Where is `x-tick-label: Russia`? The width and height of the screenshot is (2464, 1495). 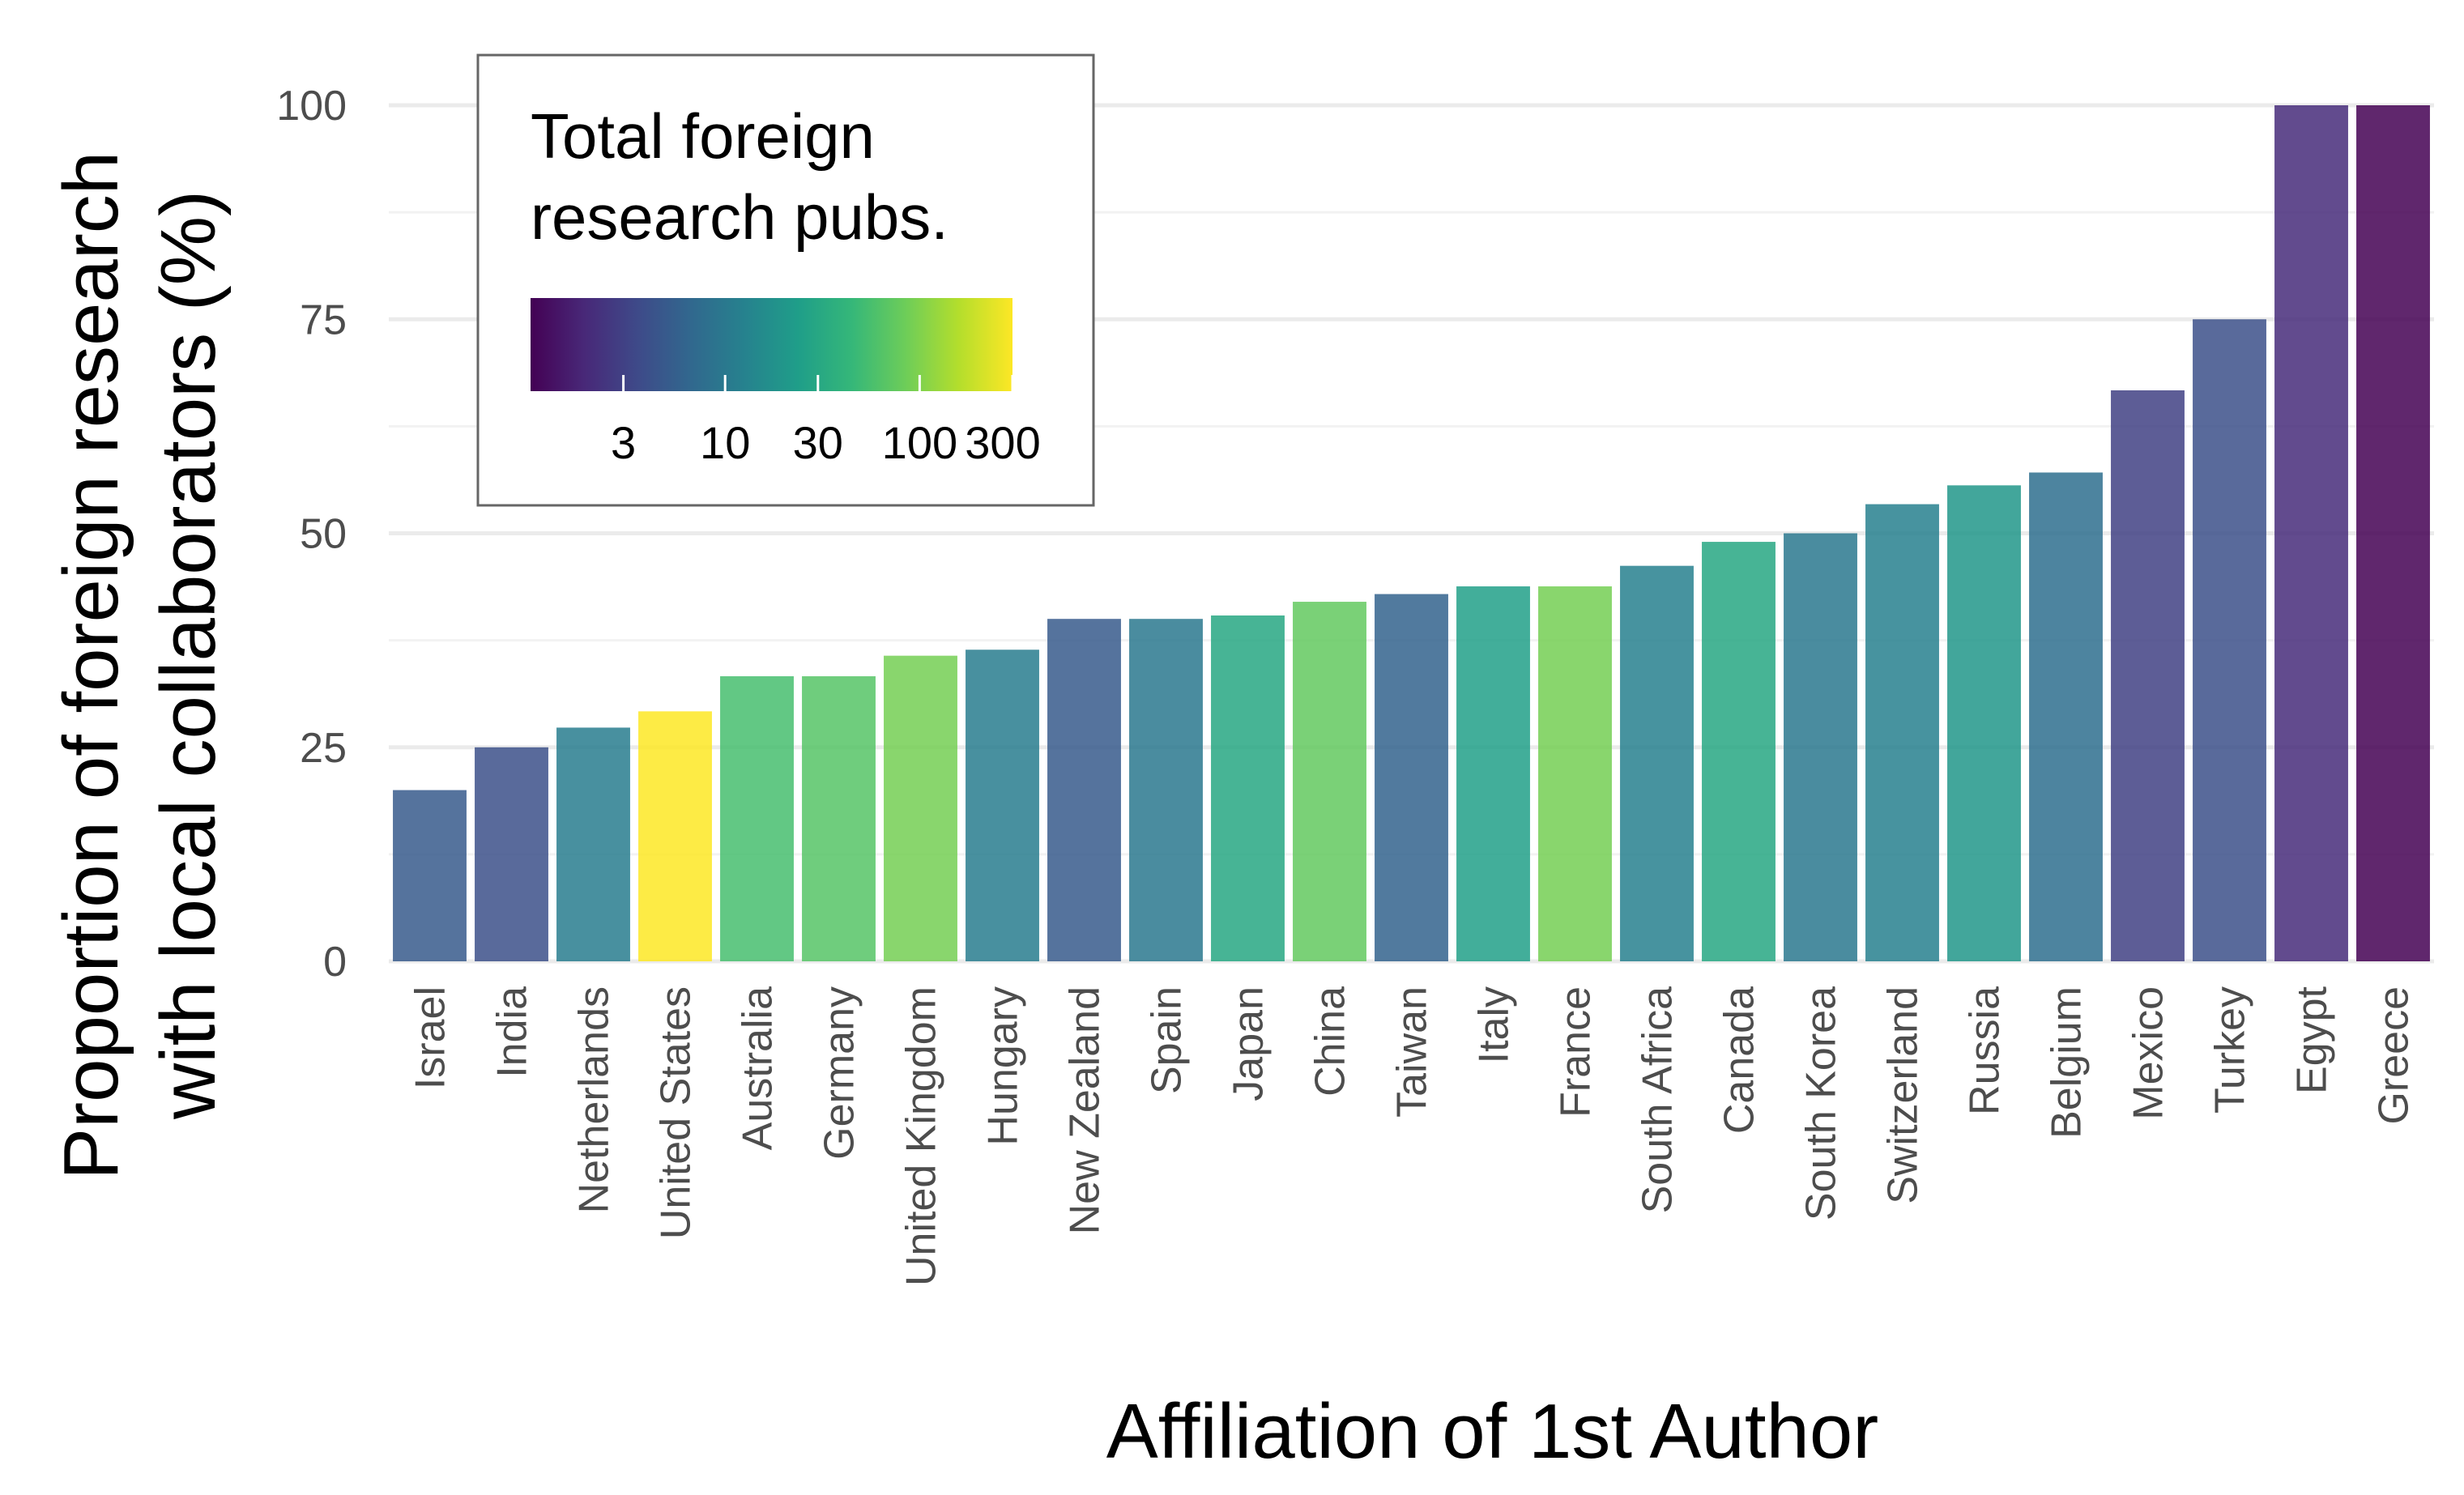 x-tick-label: Russia is located at coordinates (1985, 1050).